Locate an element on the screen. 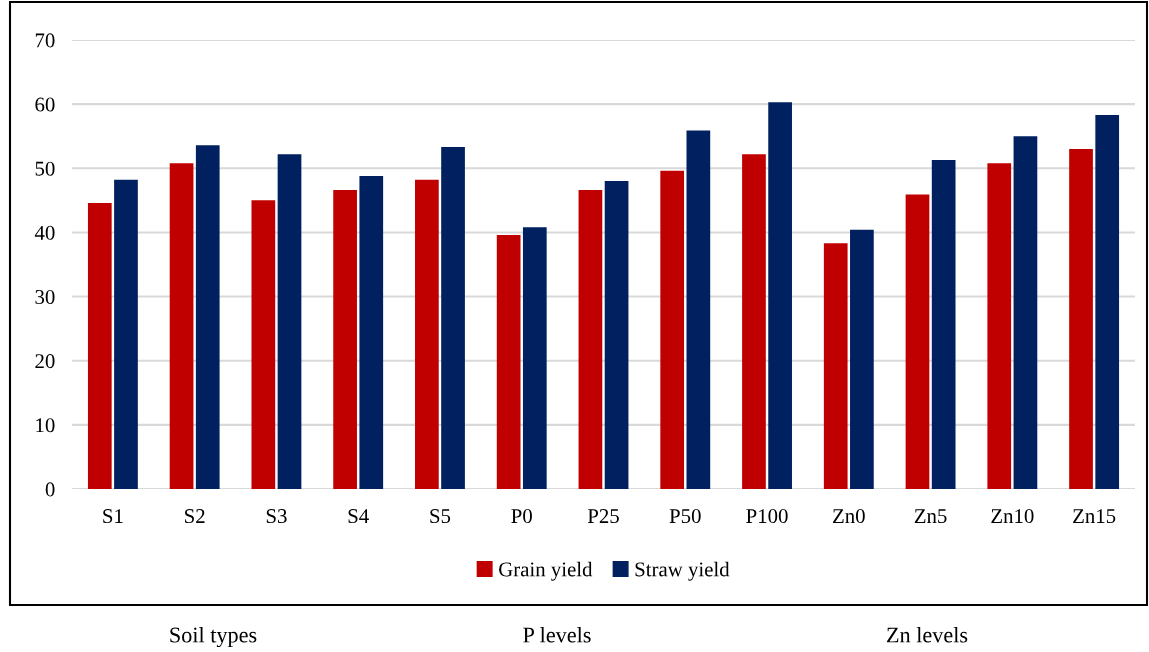  x-tick-label: S5 is located at coordinates (440, 516).